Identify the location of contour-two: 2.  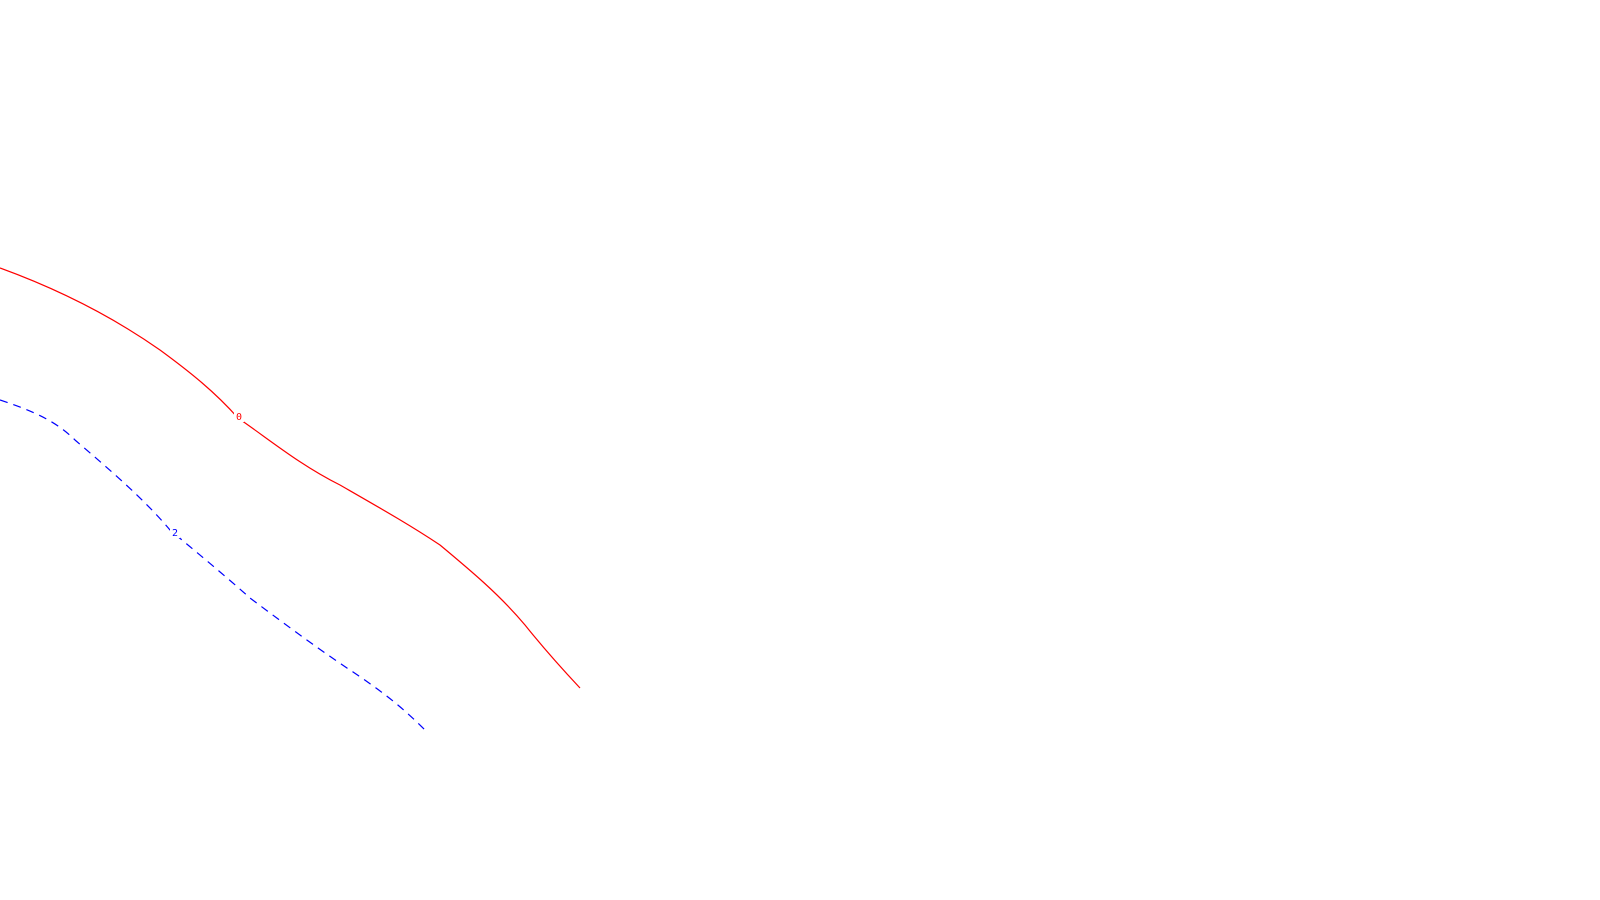
(213, 565).